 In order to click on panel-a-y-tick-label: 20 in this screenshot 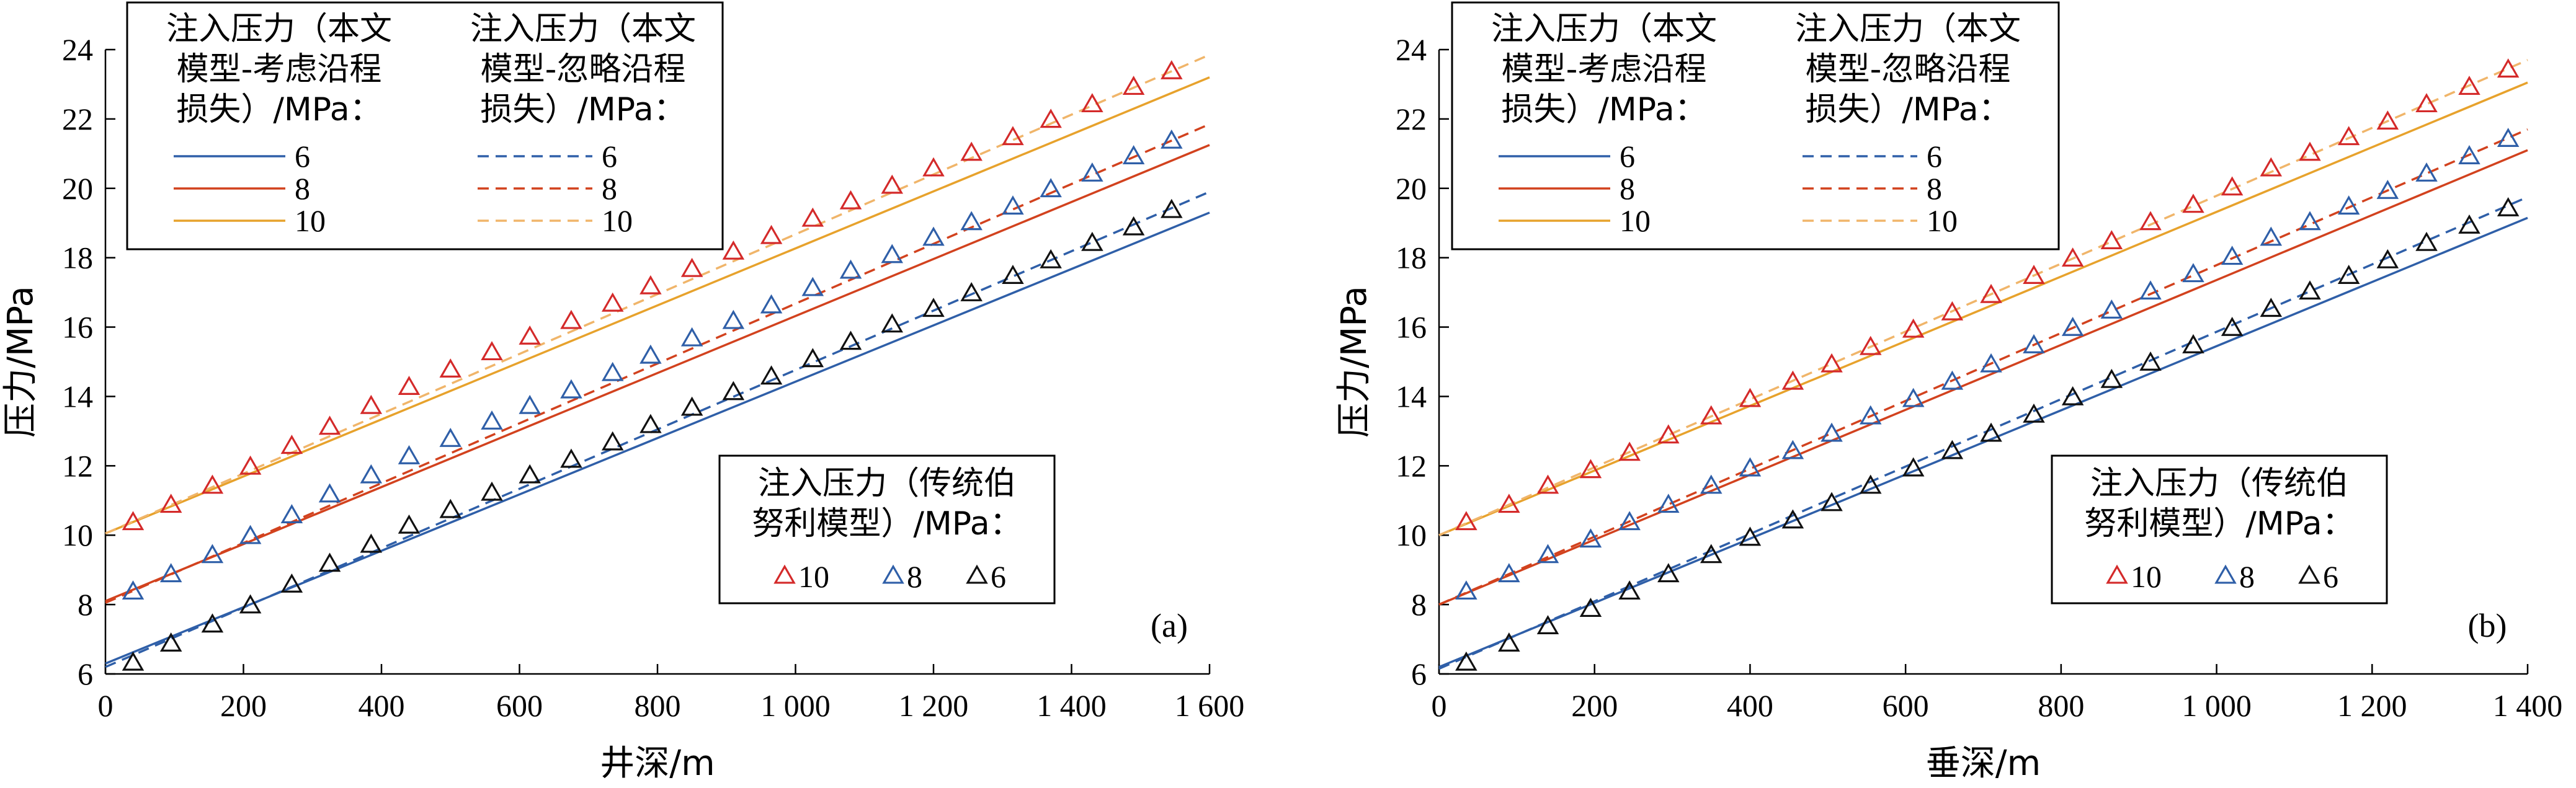, I will do `click(77, 188)`.